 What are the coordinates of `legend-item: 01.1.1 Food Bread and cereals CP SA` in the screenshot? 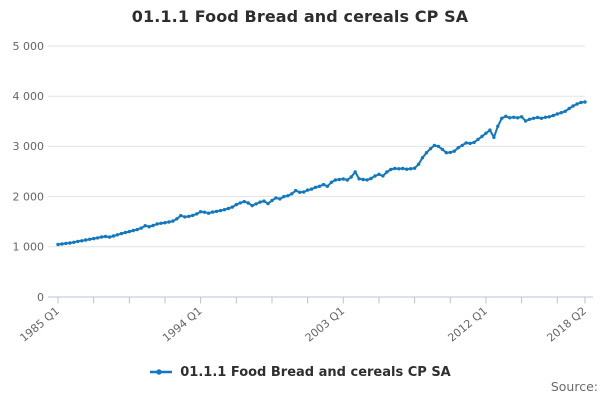 It's located at (300, 372).